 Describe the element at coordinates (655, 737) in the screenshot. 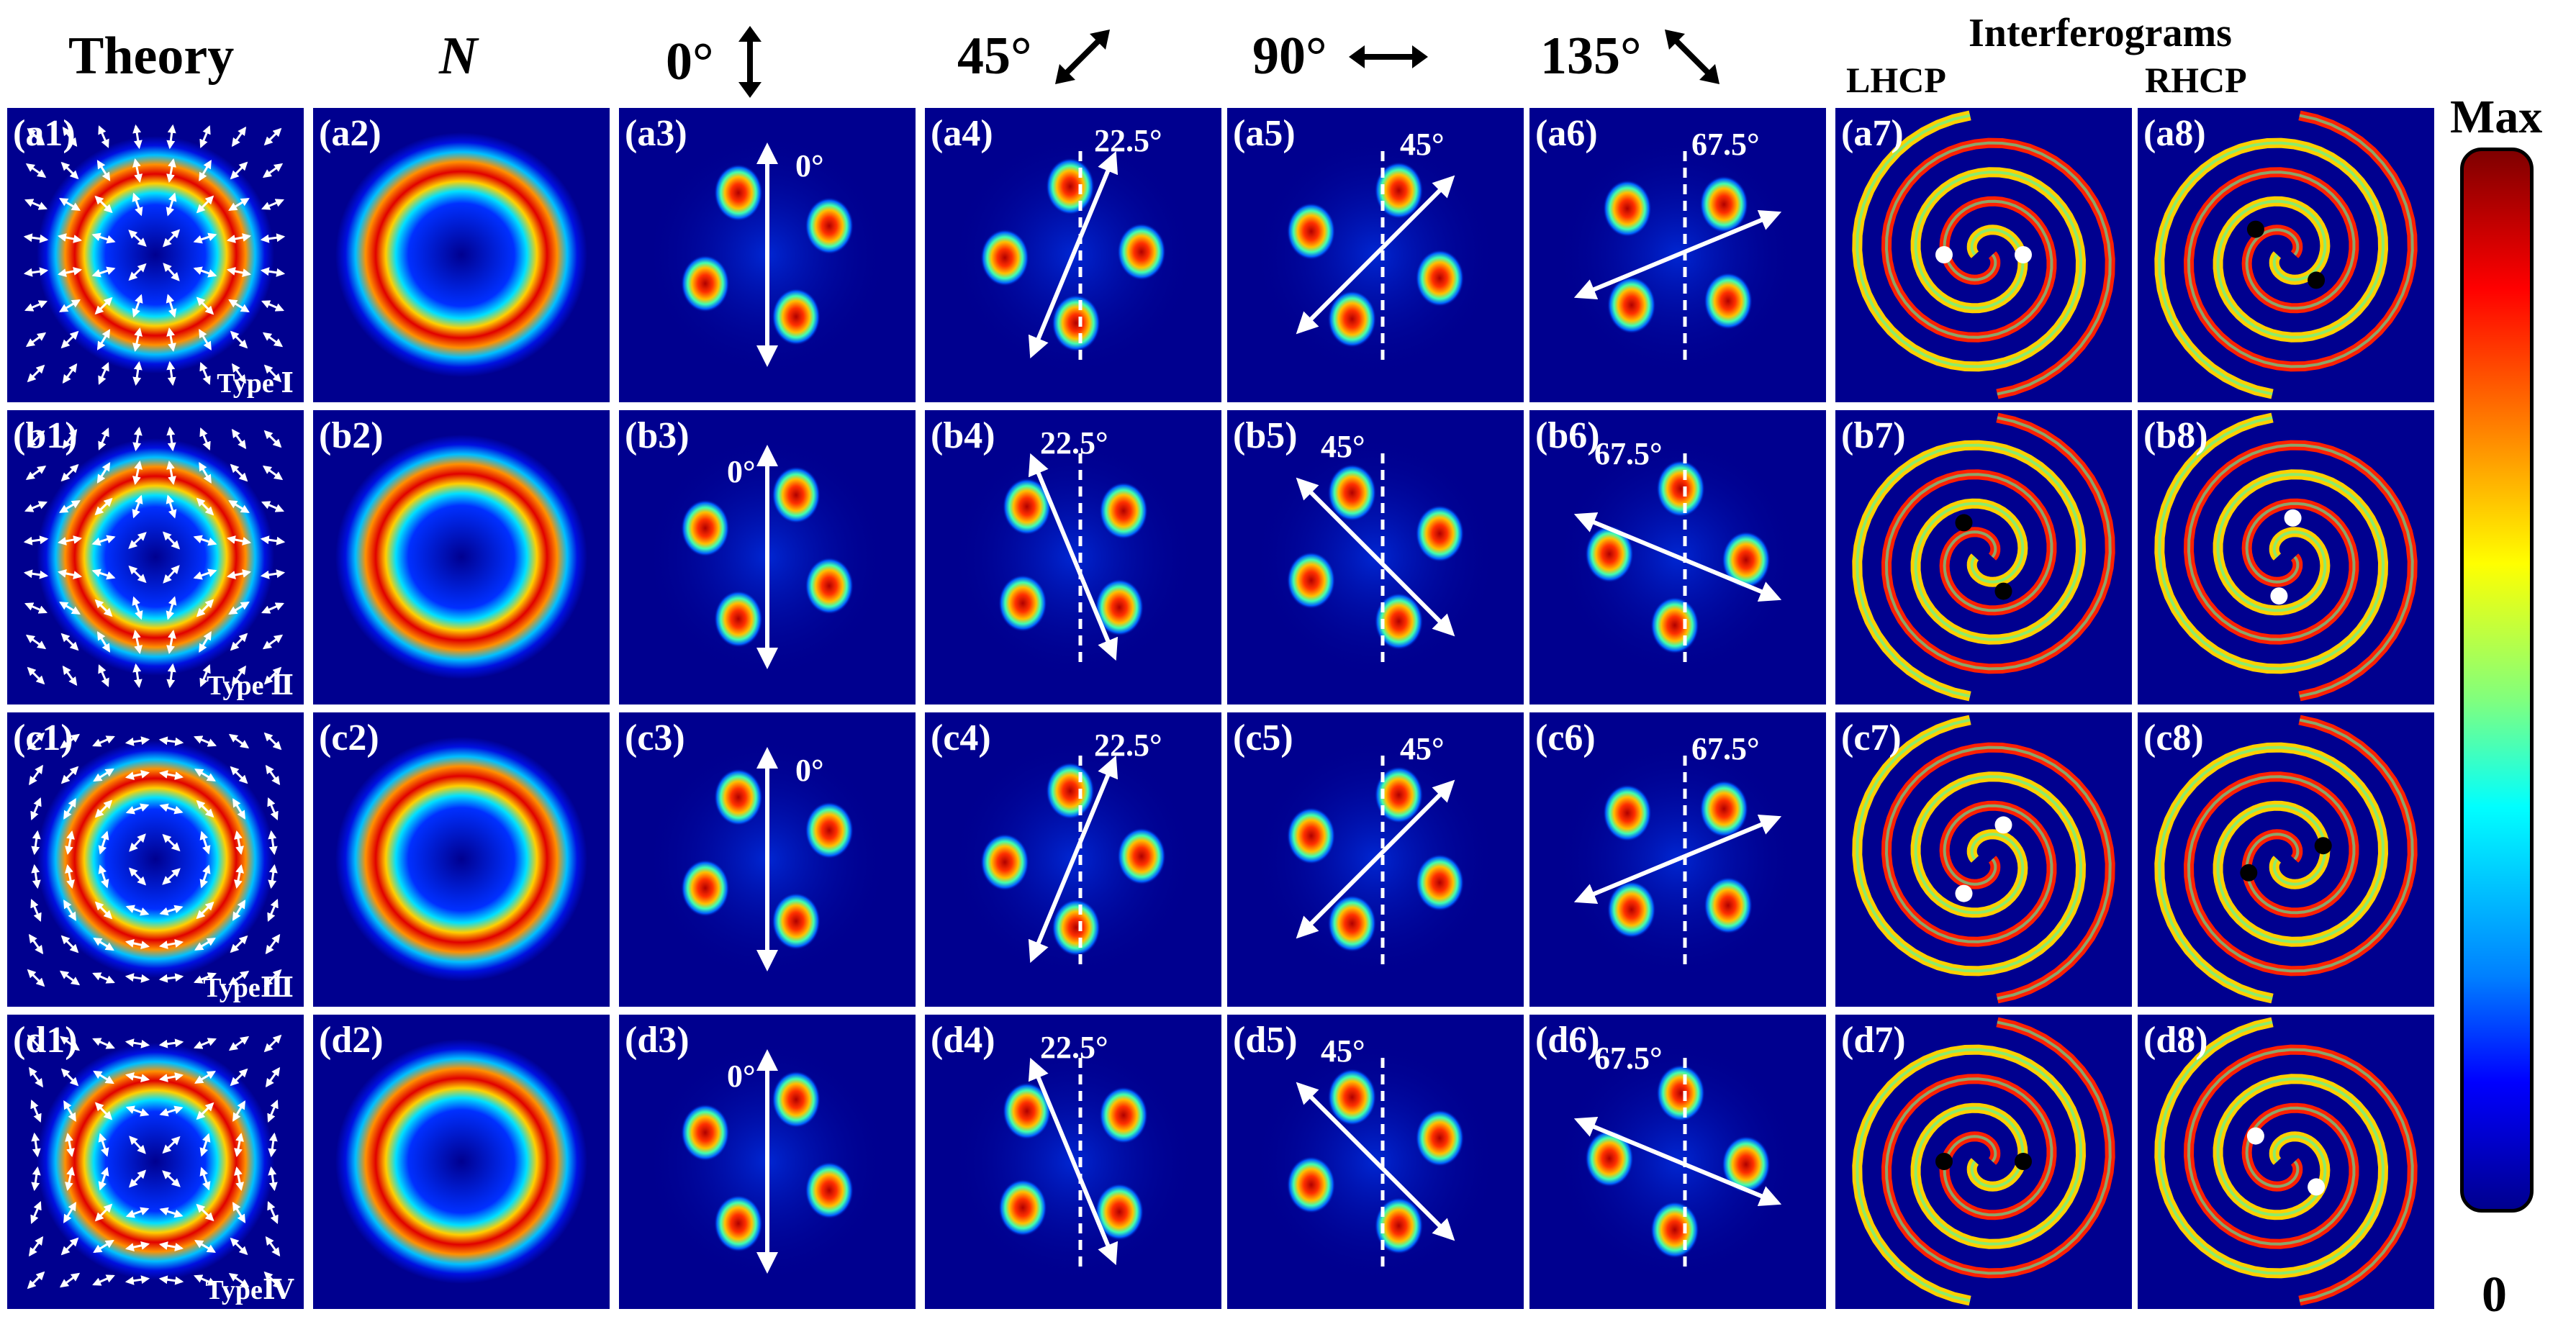

I see `panel-label: (c3)` at that location.